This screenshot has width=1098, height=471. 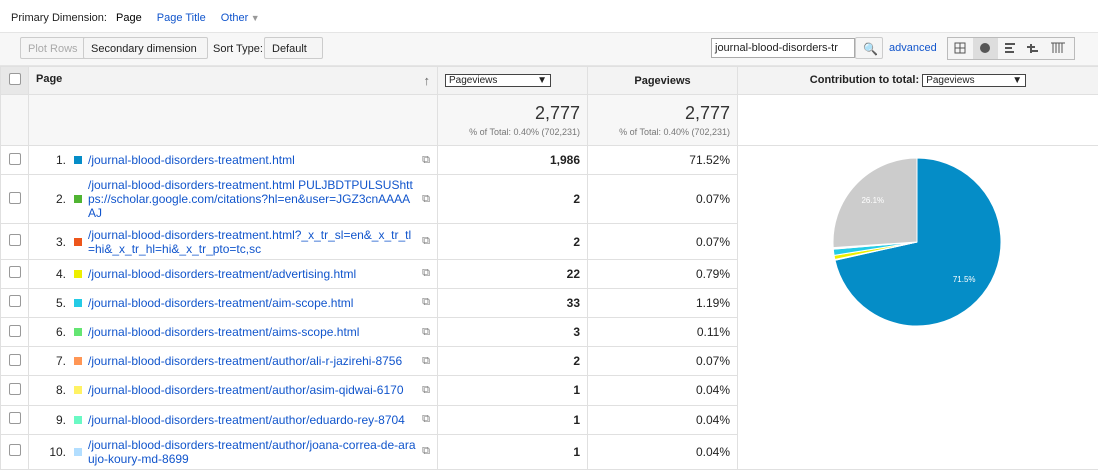 I want to click on view-icons, so click(x=1011, y=48).